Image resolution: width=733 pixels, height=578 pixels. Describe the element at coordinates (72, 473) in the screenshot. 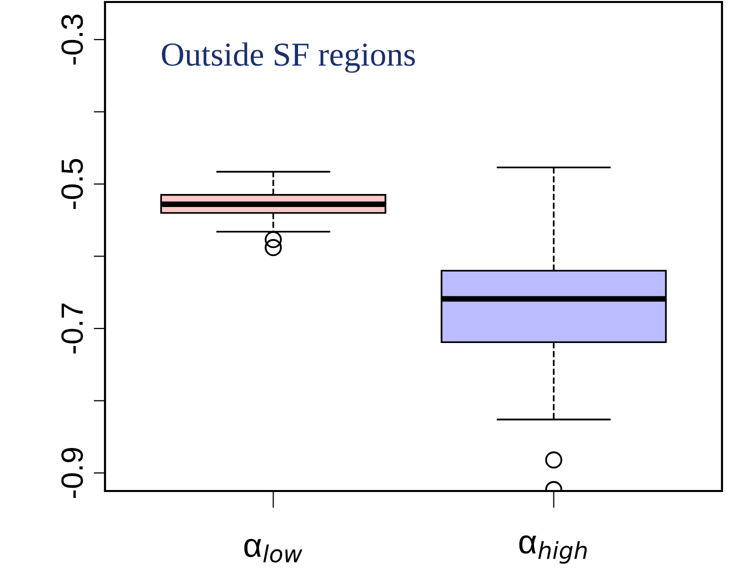

I see `y-tick-label: -0.9` at that location.